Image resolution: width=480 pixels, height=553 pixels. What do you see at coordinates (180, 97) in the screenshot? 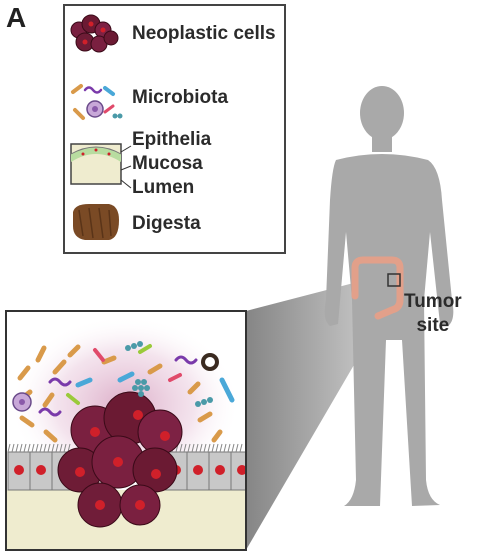
I see `legend-label-microbiota: Microbiota` at bounding box center [180, 97].